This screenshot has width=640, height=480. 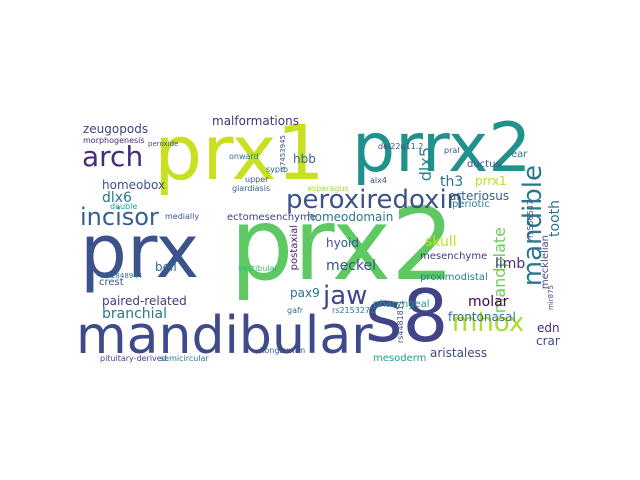 What do you see at coordinates (345, 296) in the screenshot?
I see `word-jaw: jaw` at bounding box center [345, 296].